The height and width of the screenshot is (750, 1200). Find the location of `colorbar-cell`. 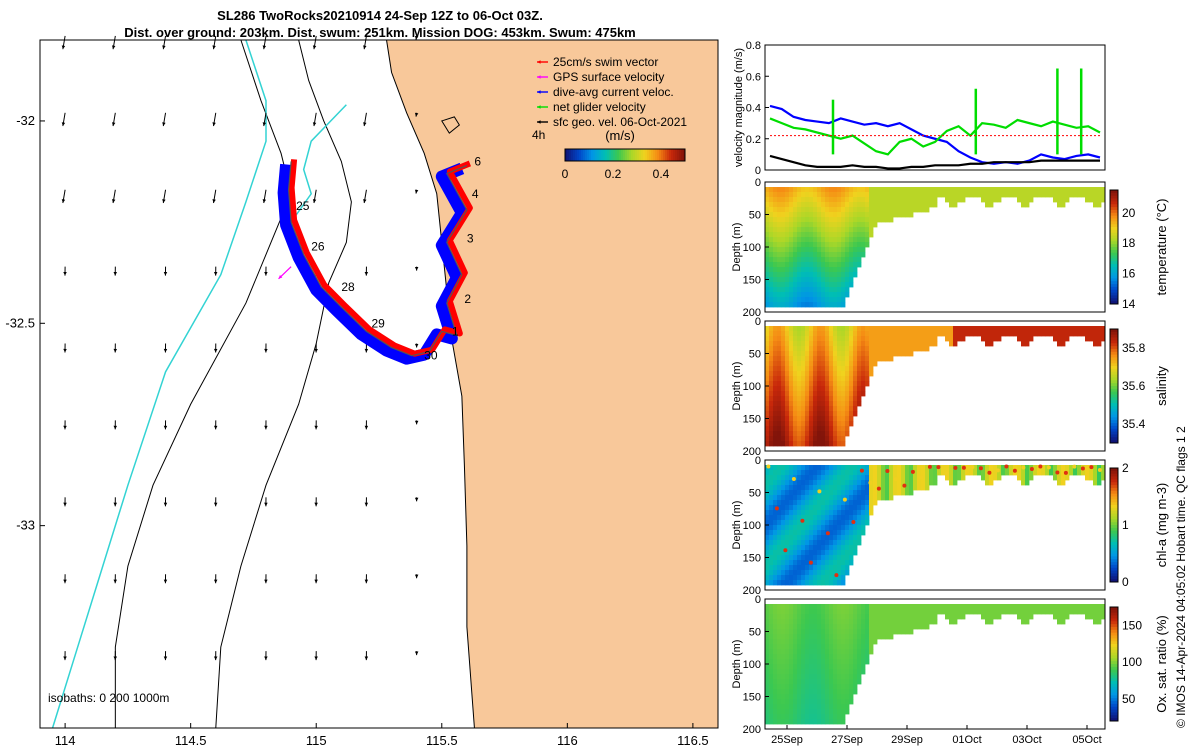

colorbar-cell is located at coordinates (604, 155).